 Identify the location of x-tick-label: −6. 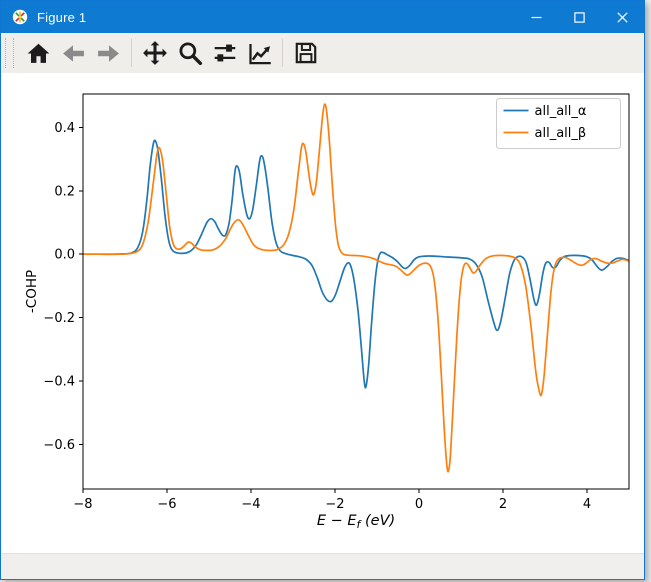
(166, 504).